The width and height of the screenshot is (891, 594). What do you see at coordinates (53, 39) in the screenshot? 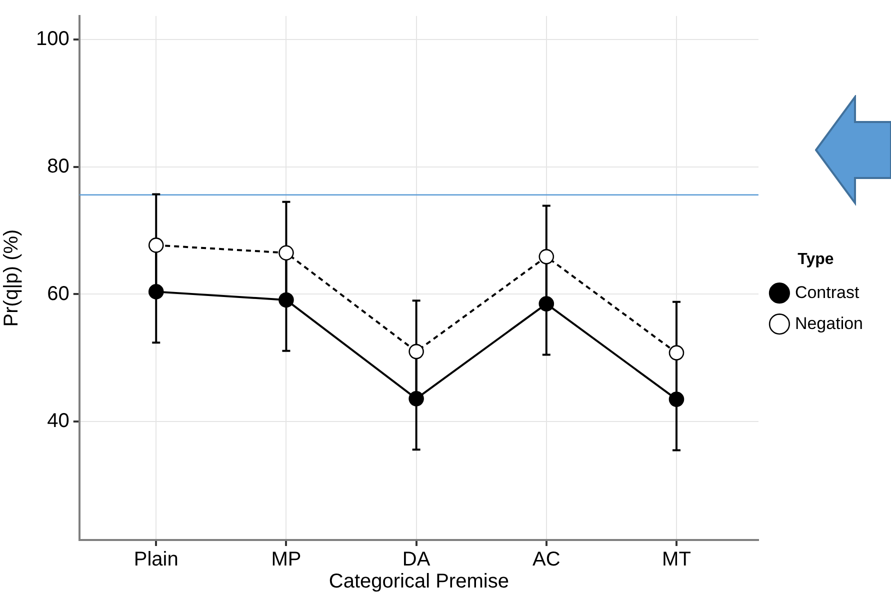
I see `y-tick-label: 100` at bounding box center [53, 39].